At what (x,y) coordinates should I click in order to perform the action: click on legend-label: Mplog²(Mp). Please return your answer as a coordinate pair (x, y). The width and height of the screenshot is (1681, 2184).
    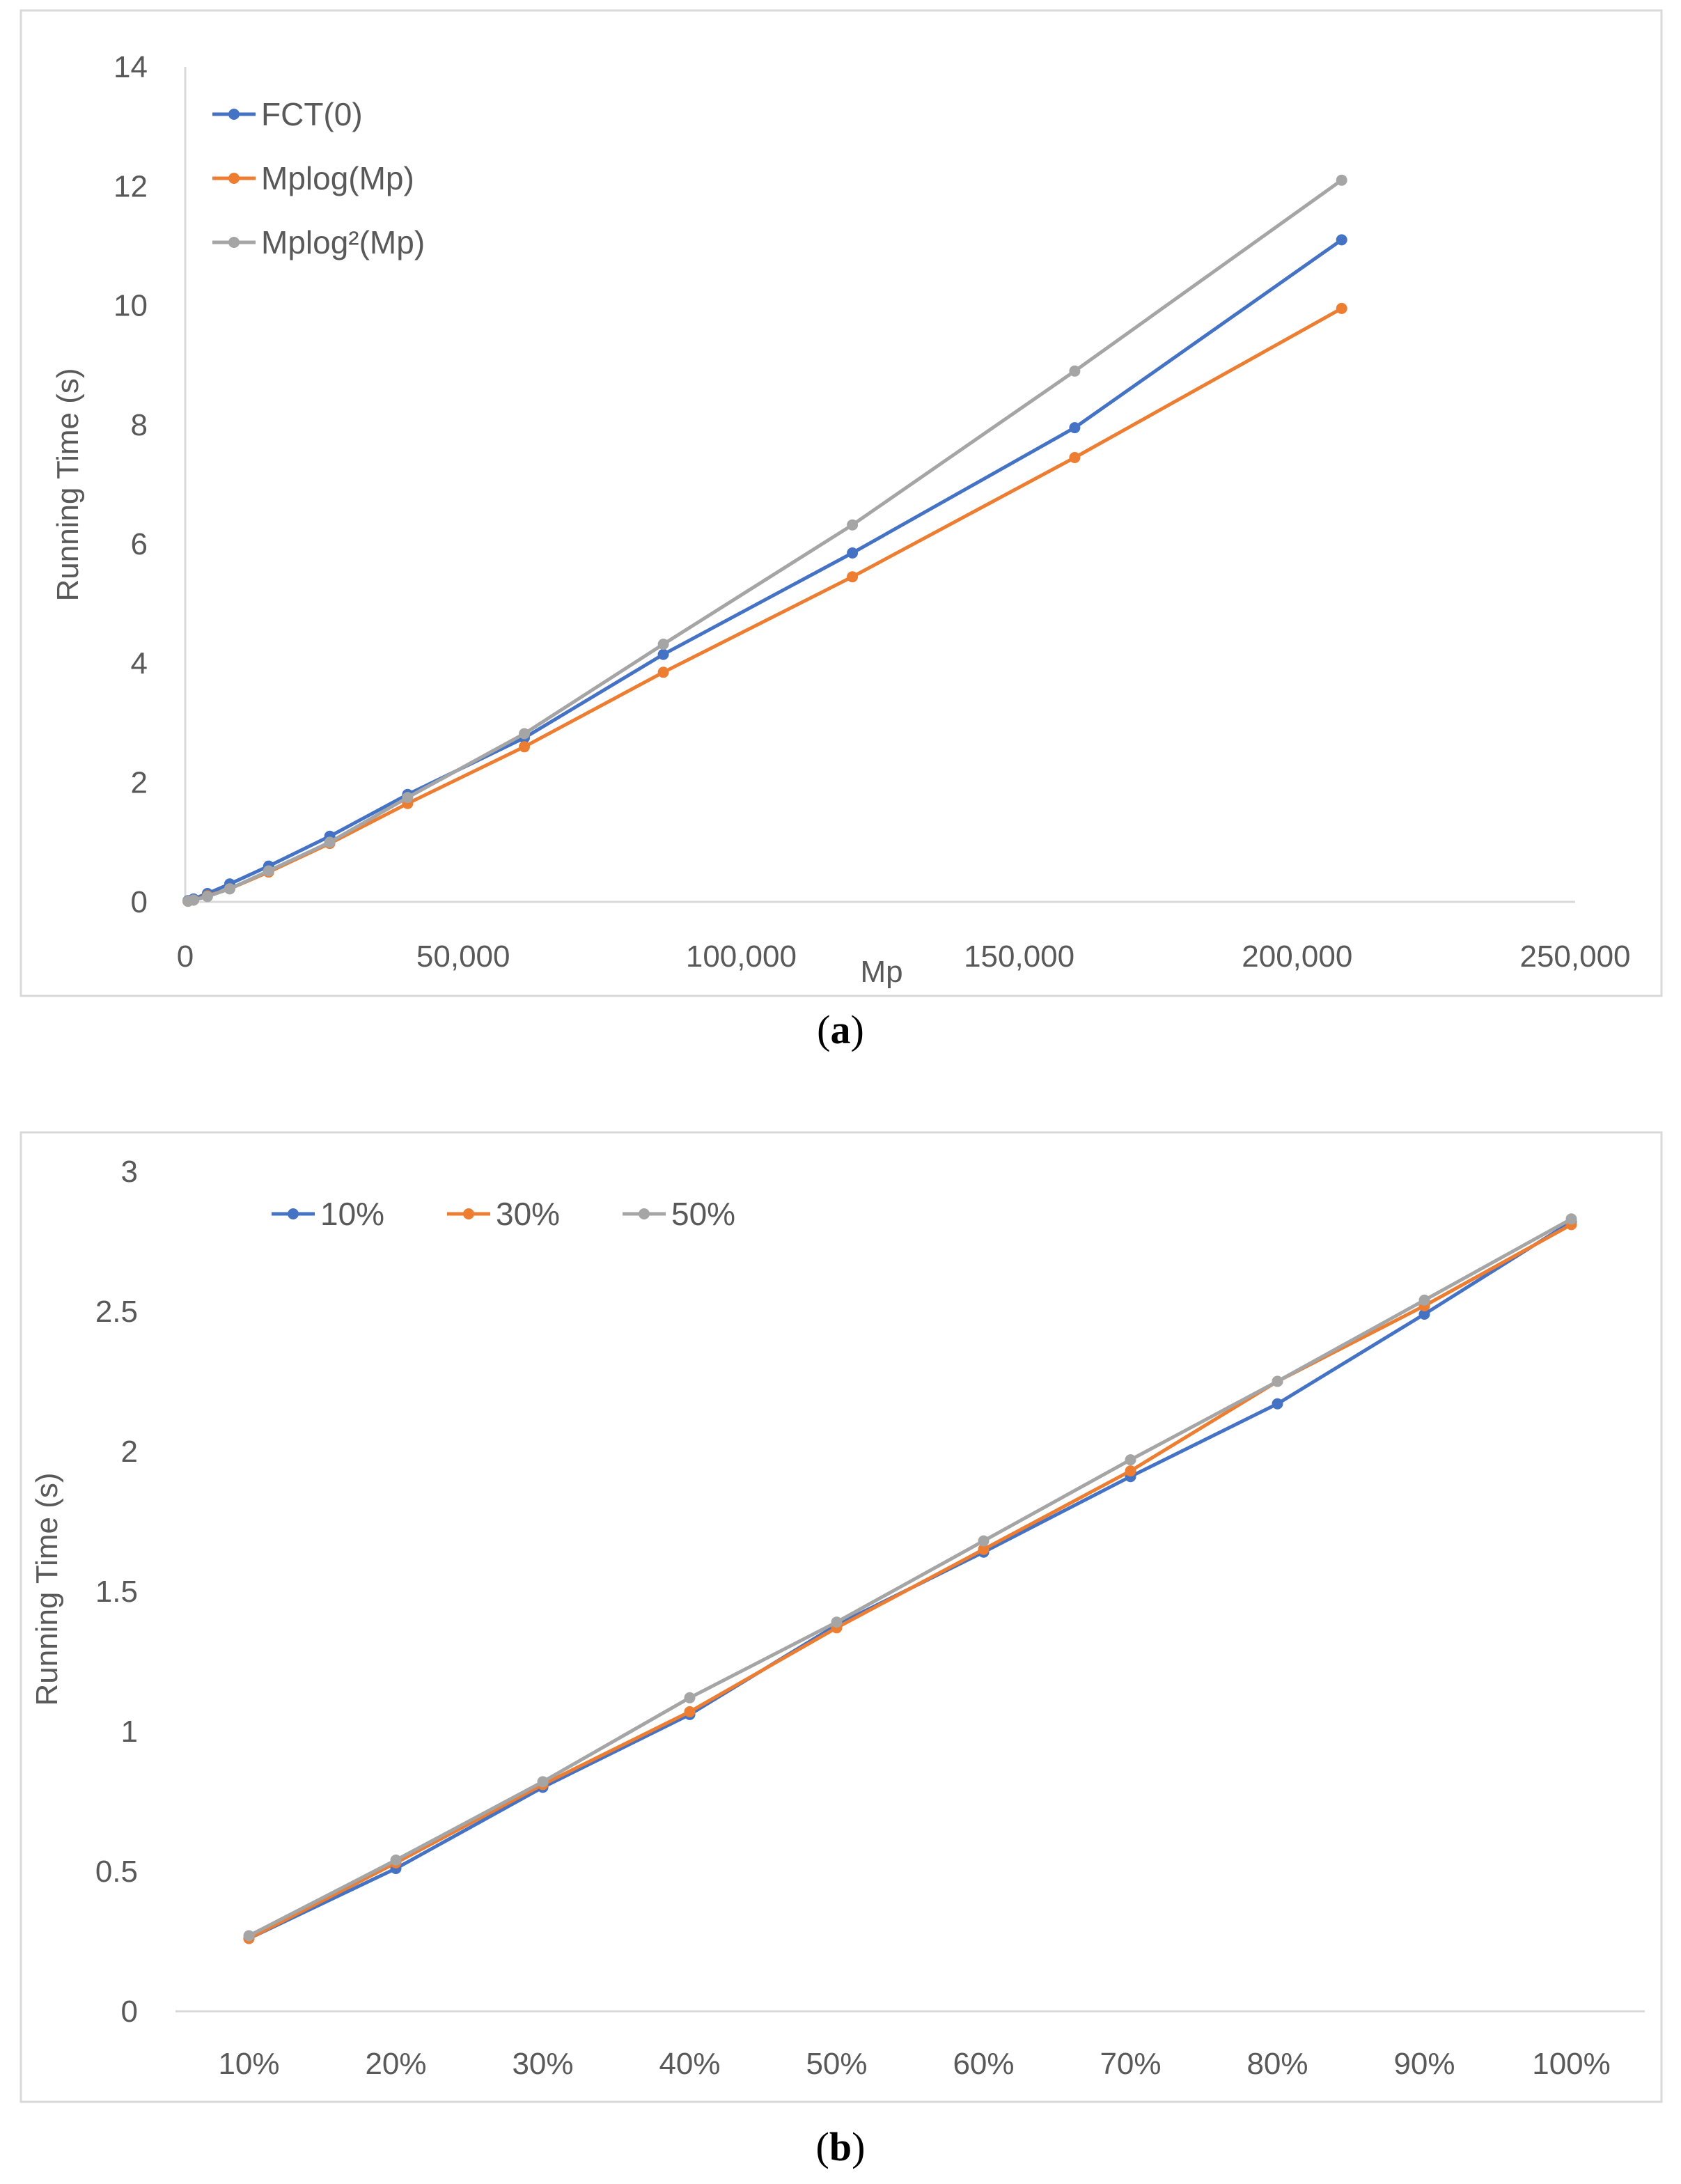
    Looking at the image, I should click on (343, 242).